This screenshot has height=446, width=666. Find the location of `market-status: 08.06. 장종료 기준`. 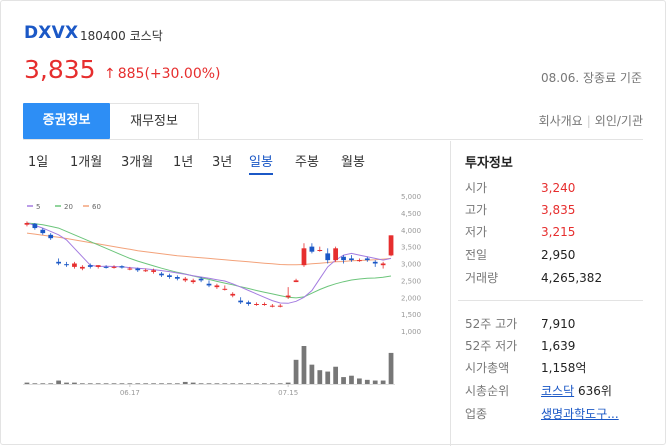

market-status: 08.06. 장종료 기준 is located at coordinates (591, 78).